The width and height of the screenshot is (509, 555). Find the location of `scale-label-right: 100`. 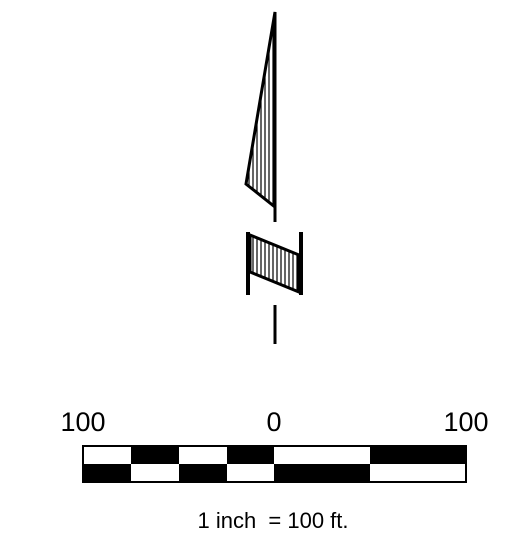

scale-label-right: 100 is located at coordinates (465, 422).